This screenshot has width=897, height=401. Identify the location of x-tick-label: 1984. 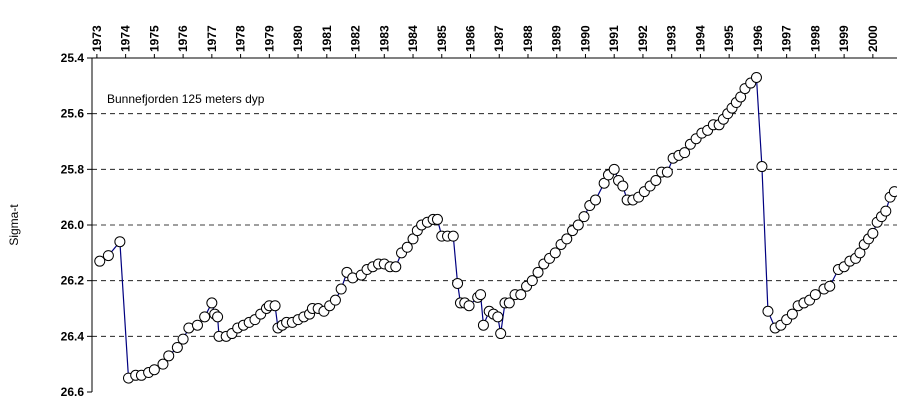
(413, 38).